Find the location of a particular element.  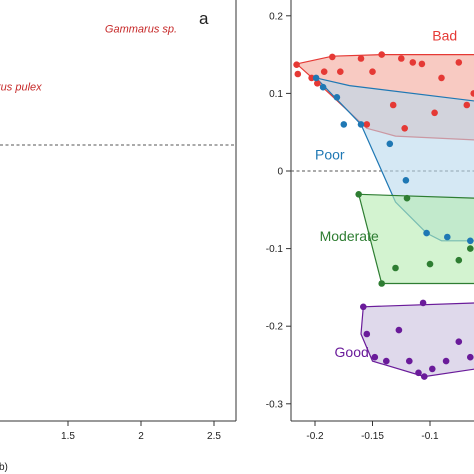

panel-b-y-tick-label: -0.3 is located at coordinates (275, 404).